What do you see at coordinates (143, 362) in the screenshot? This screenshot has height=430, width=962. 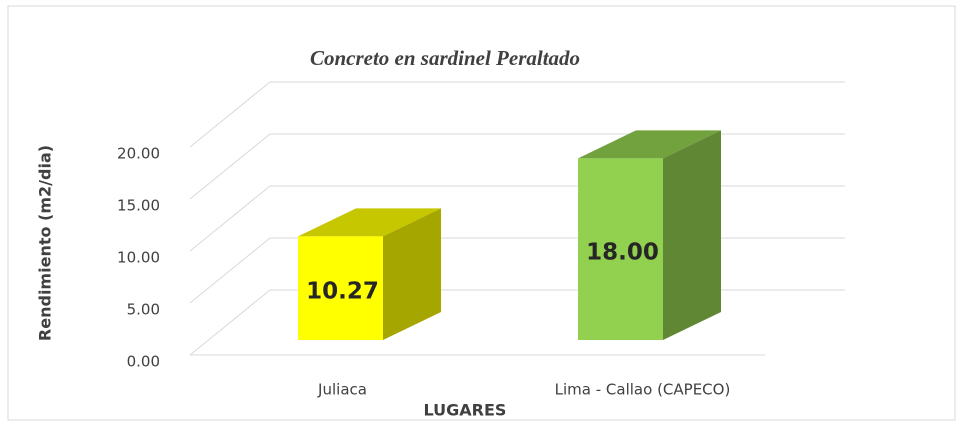 I see `y-tick-label: 0.00` at bounding box center [143, 362].